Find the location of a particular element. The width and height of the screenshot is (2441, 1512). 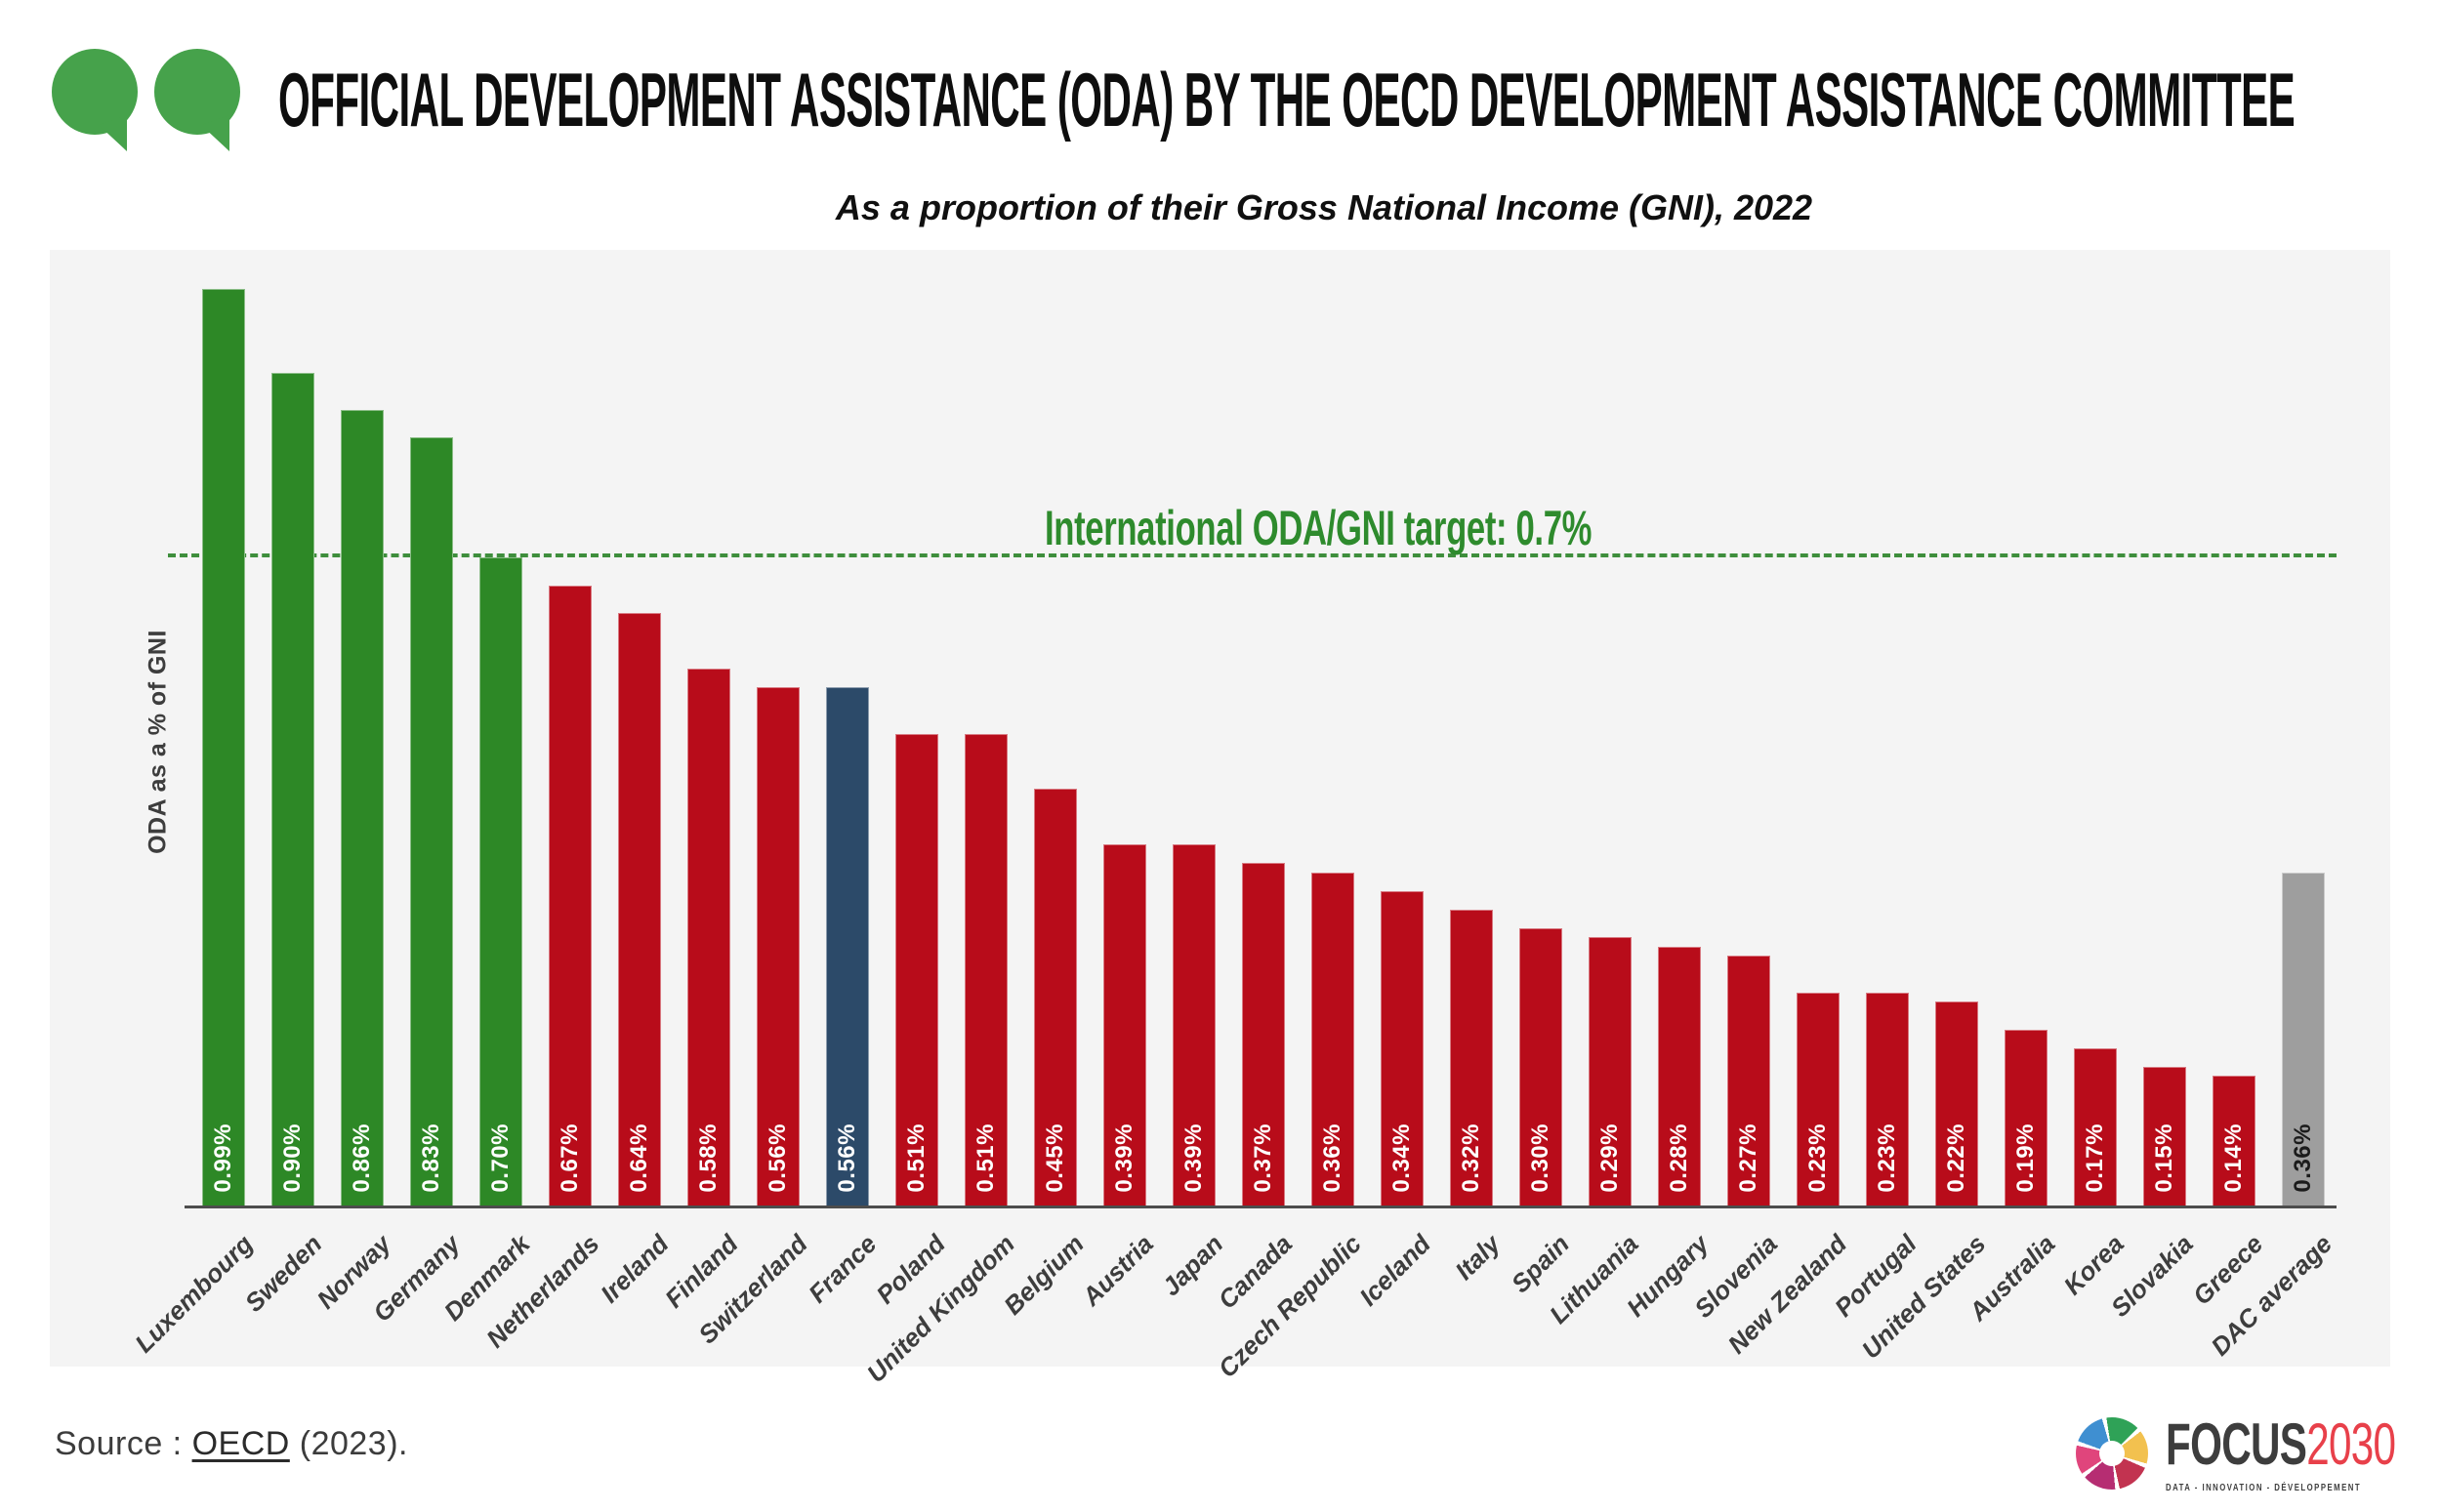

bar-value-label: 0.22% is located at coordinates (1956, 1159).